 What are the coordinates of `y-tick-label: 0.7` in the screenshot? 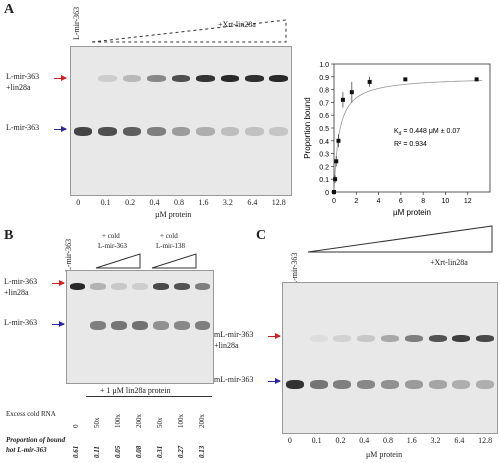 It's located at (324, 103).